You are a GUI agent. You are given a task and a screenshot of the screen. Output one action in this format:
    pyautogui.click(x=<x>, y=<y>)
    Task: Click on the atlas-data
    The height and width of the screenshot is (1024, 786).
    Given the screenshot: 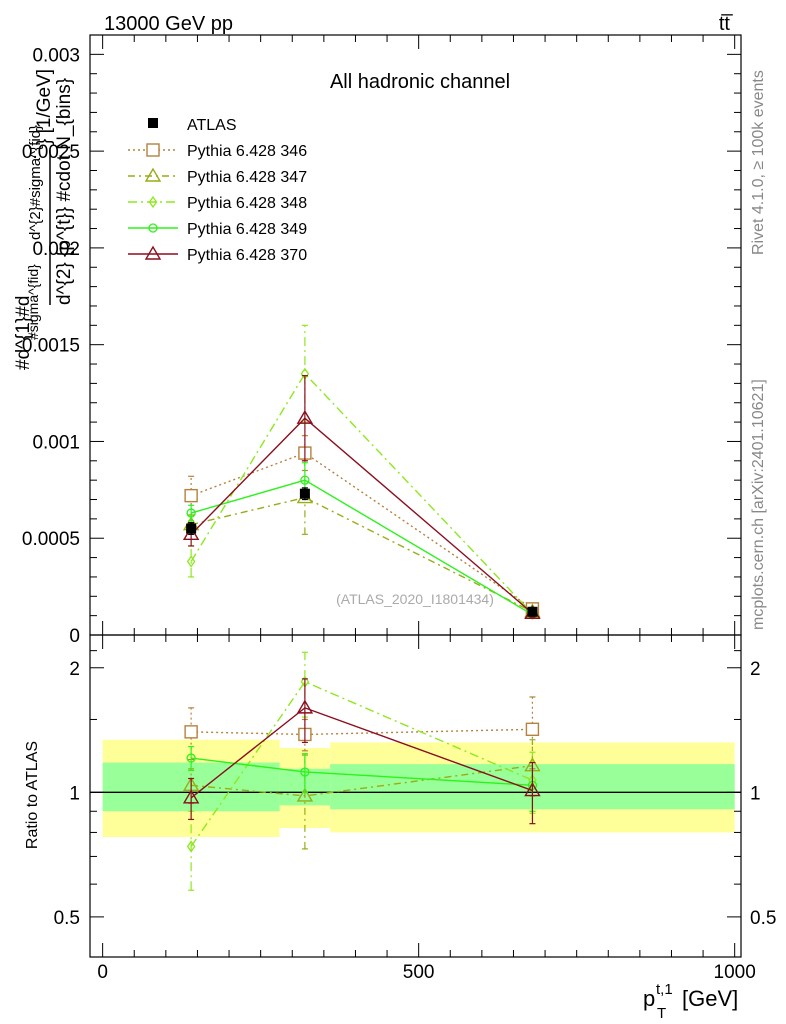 What is the action you would take?
    pyautogui.click(x=362, y=552)
    